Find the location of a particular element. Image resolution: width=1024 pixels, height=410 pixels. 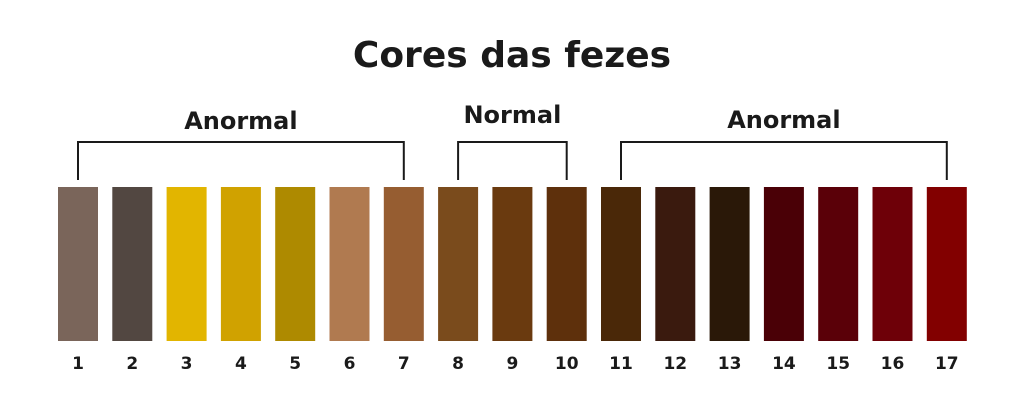

swatch-number: 11 is located at coordinates (621, 364).